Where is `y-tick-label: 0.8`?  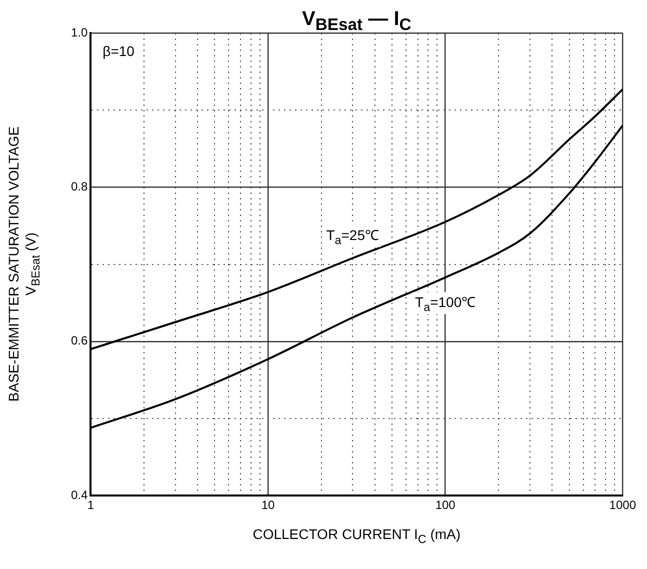 y-tick-label: 0.8 is located at coordinates (79, 187).